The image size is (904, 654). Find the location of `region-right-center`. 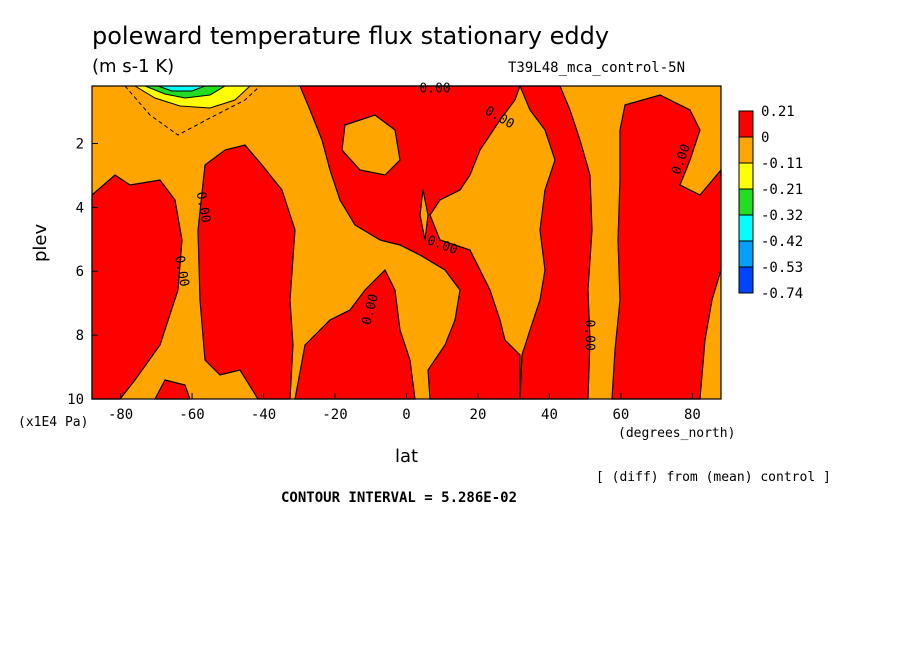

region-right-center is located at coordinates (556, 242).